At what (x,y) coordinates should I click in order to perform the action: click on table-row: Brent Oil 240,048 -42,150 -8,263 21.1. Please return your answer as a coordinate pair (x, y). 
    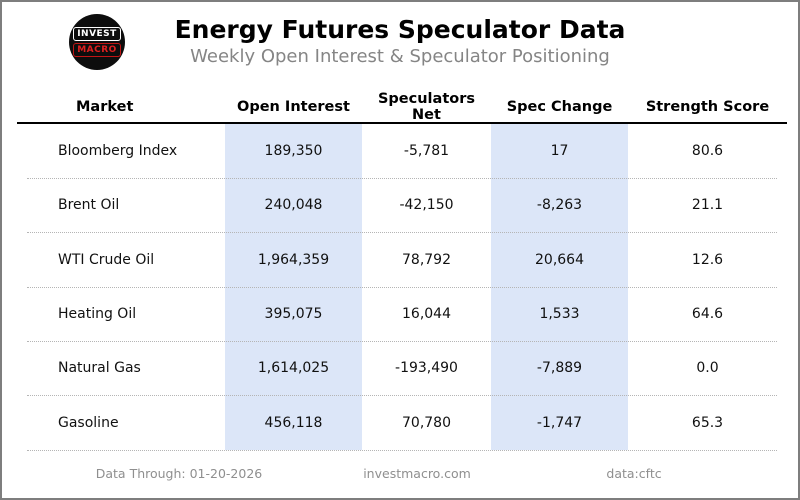
    Looking at the image, I should click on (422, 205).